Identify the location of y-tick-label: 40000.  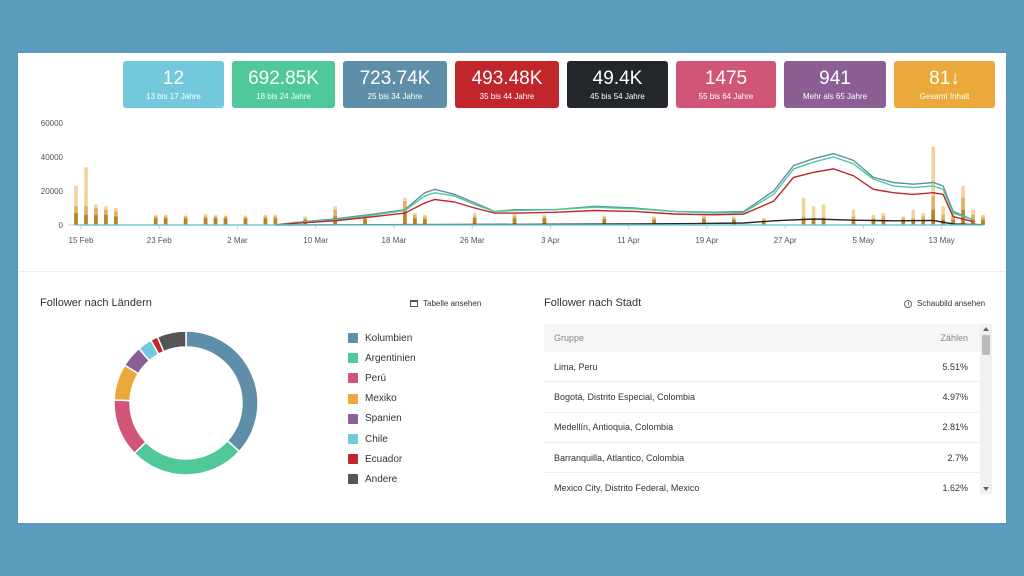
(52, 157).